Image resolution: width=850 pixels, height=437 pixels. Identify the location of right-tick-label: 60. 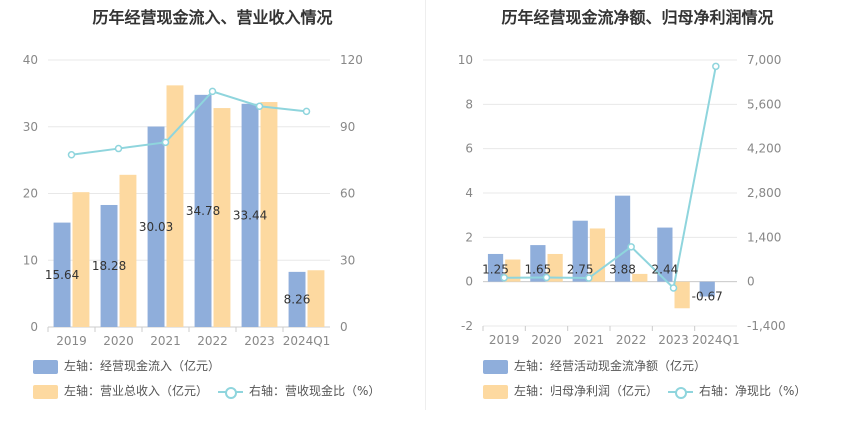
(347, 194).